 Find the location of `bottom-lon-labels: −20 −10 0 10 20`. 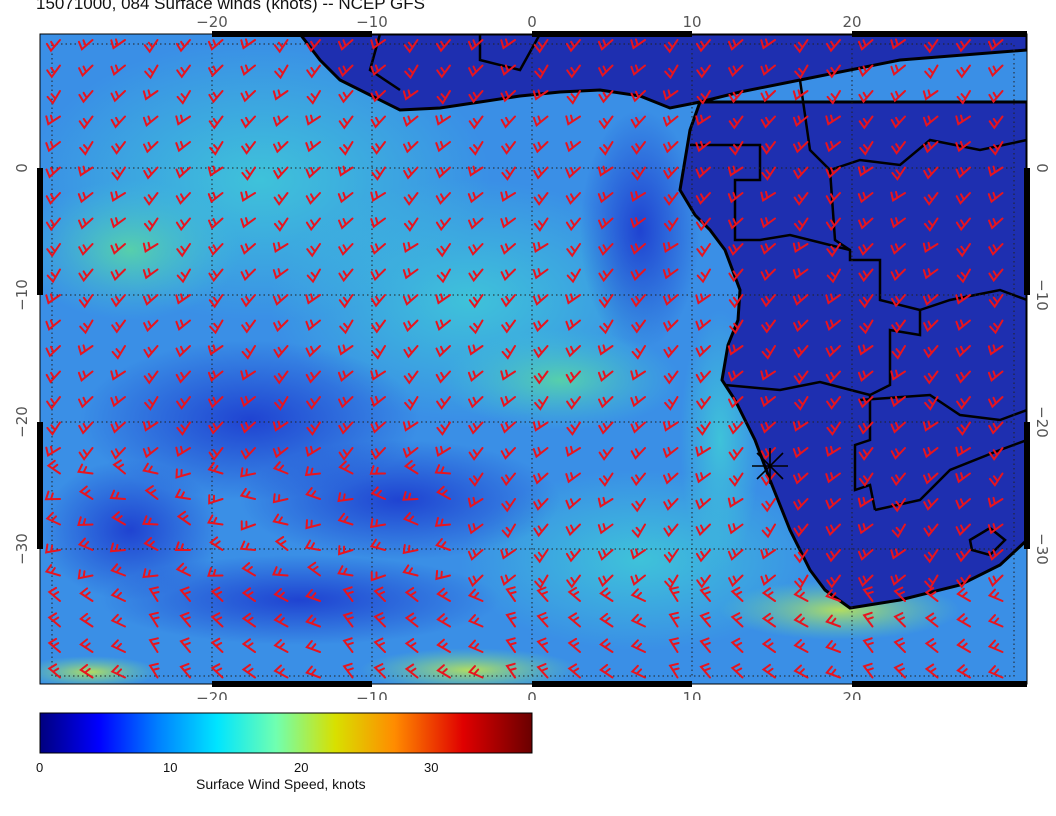

bottom-lon-labels: −20 −10 0 10 20 is located at coordinates (528, 694).